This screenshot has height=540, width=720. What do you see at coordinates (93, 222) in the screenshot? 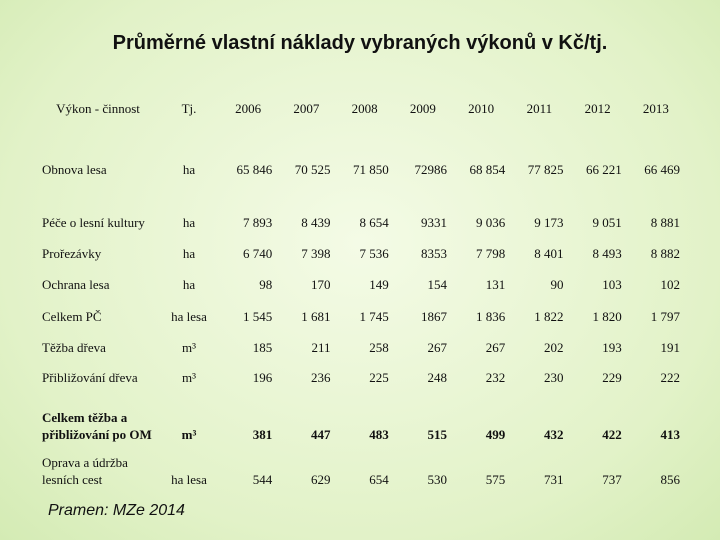
I see `row-label: Péče o lesní kultury` at bounding box center [93, 222].